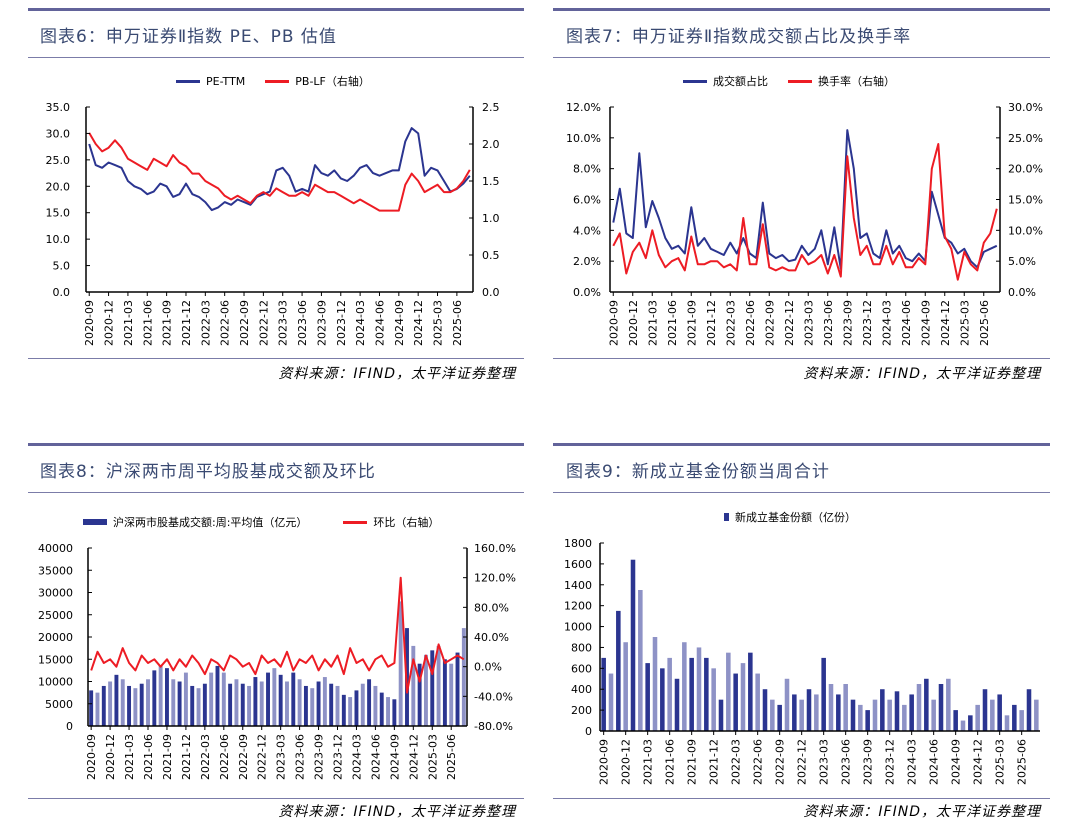 The height and width of the screenshot is (825, 1079). I want to click on x-tick-label: 2021-03, so click(652, 323).